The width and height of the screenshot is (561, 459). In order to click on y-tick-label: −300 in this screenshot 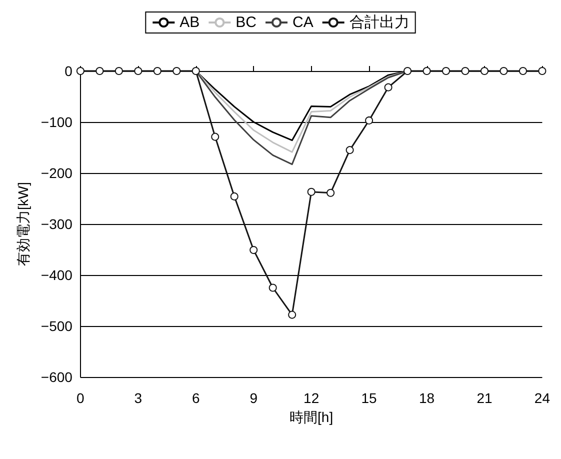, I will do `click(56, 224)`.